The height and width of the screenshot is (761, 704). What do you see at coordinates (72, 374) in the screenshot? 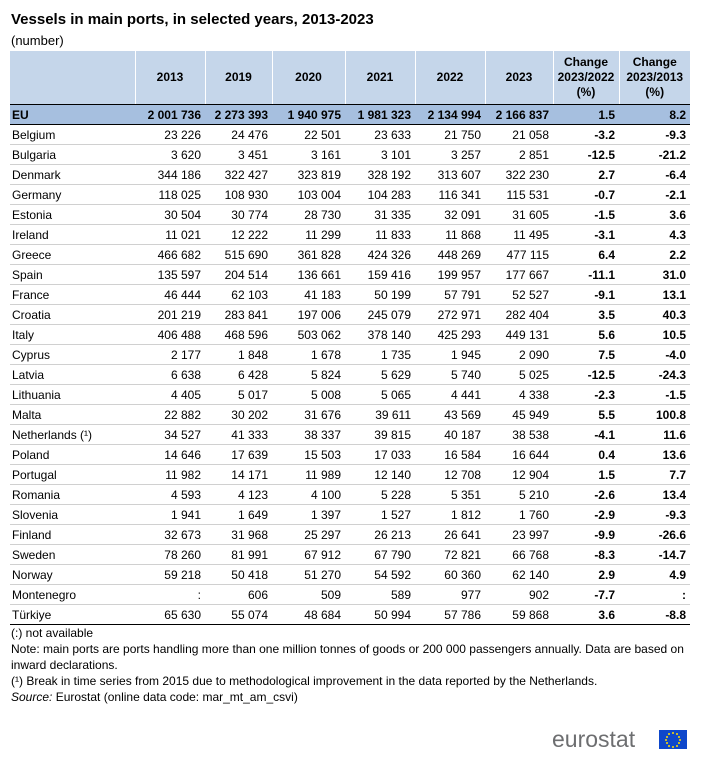
I see `row-label: Latvia` at bounding box center [72, 374].